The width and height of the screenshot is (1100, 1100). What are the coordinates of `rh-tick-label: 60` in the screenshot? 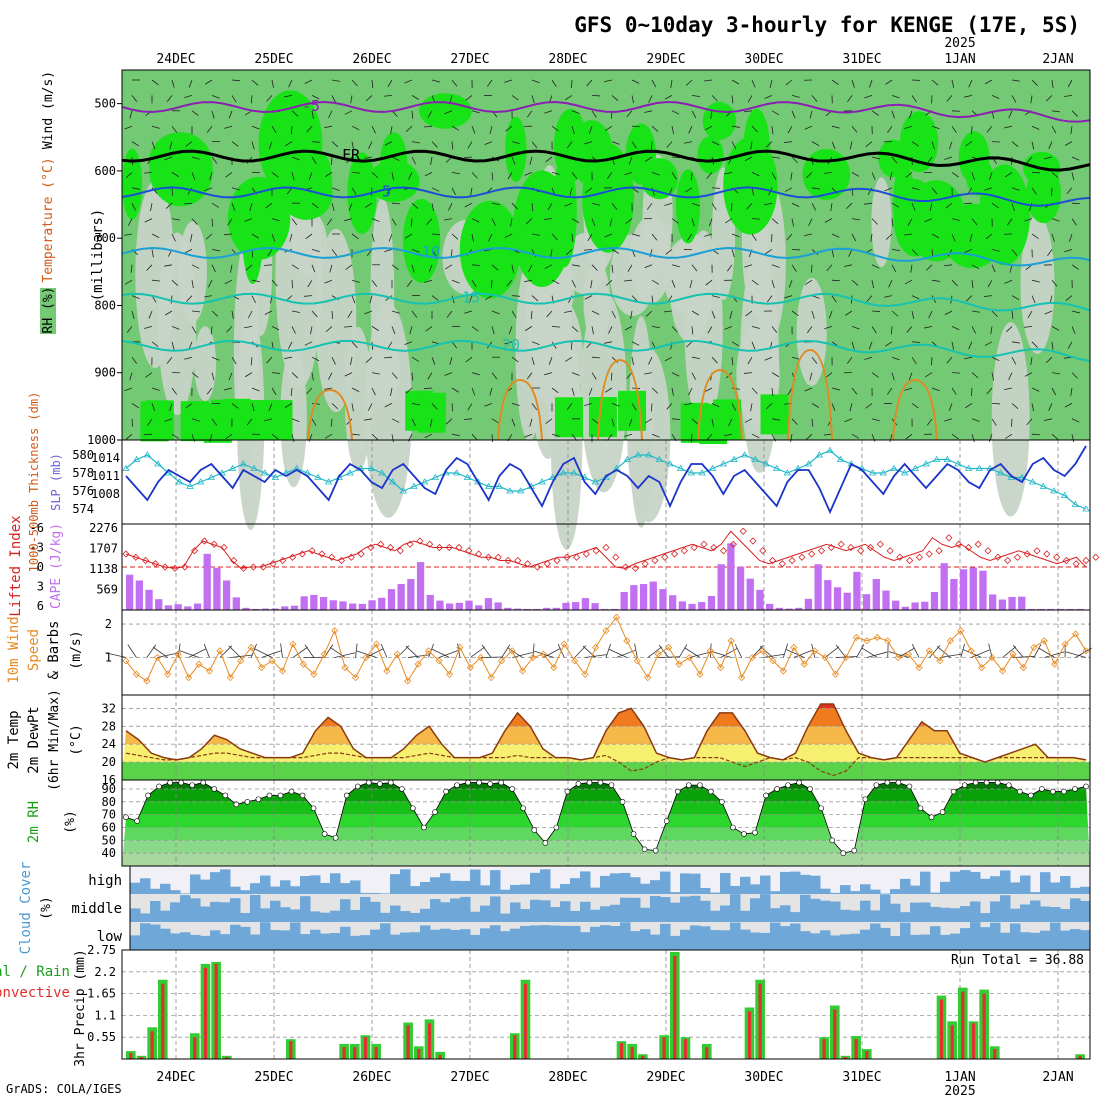 It's located at (109, 827).